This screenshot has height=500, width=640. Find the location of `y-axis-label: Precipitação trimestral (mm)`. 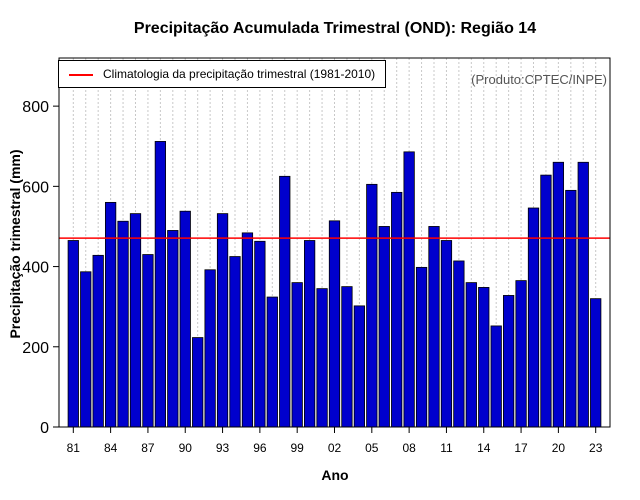

y-axis-label: Precipitação trimestral (mm) is located at coordinates (15, 244).